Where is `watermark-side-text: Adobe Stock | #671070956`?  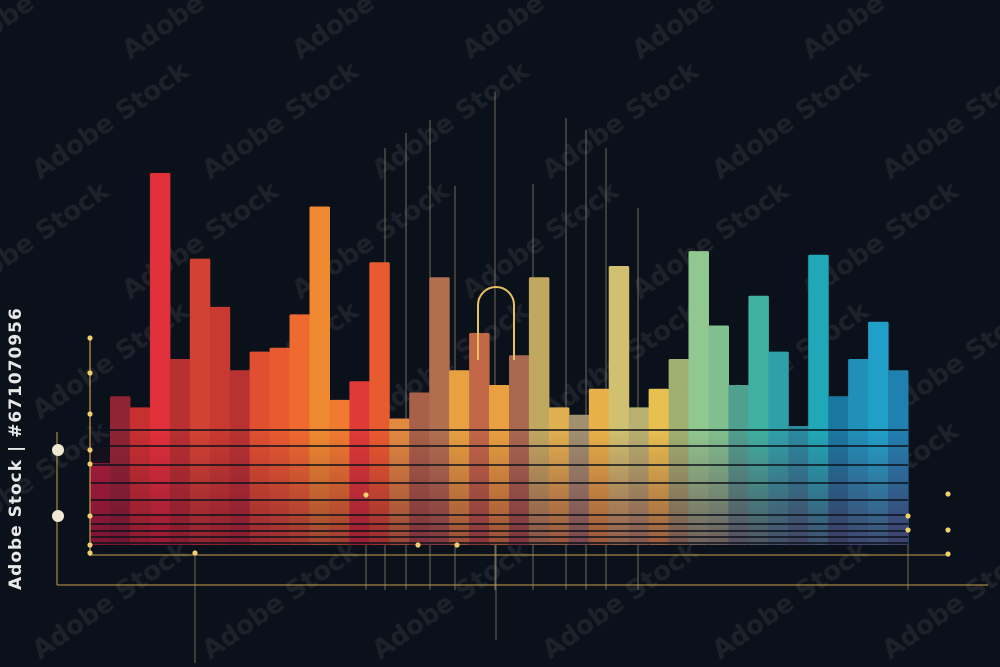 watermark-side-text: Adobe Stock | #671070956 is located at coordinates (16, 448).